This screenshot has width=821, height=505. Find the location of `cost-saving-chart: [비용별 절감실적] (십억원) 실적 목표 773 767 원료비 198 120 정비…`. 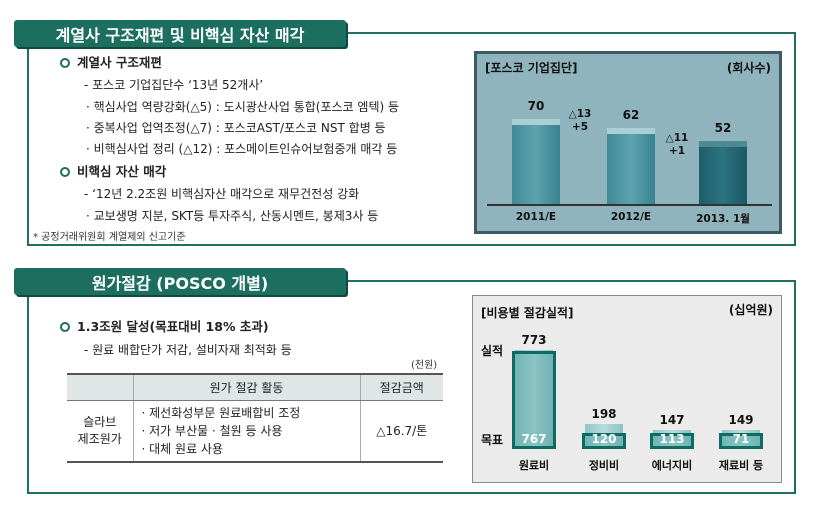

cost-saving-chart: [비용별 절감실적] (십억원) 실적 목표 773 767 원료비 198 120 정비… is located at coordinates (627, 389).